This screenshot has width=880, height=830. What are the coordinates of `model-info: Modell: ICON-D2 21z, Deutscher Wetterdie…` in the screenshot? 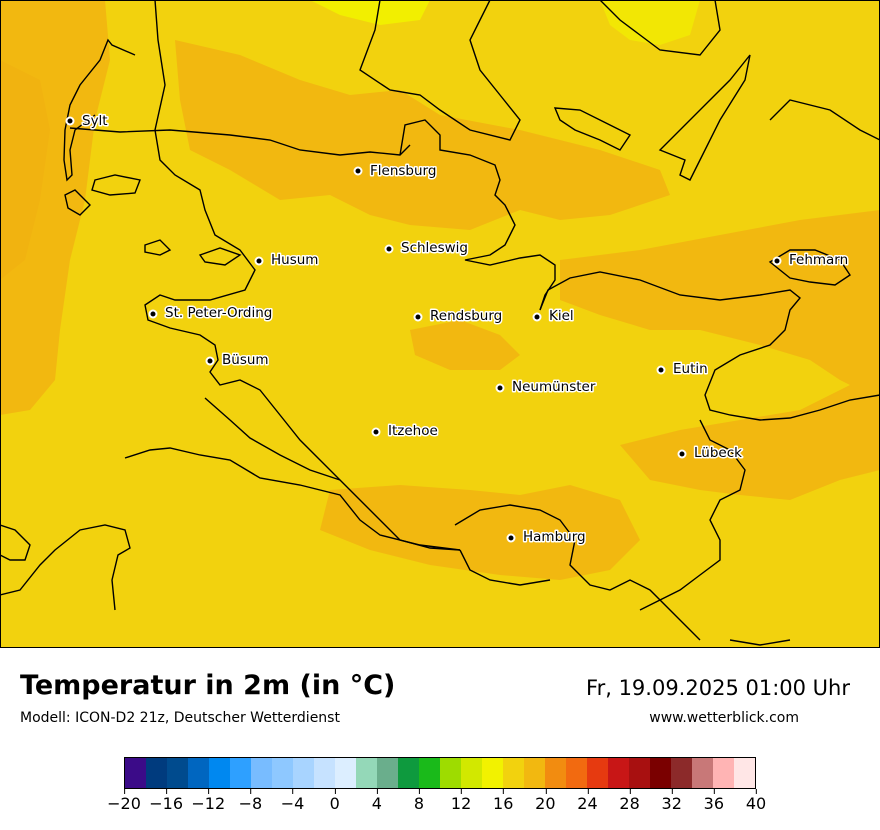 It's located at (180, 718).